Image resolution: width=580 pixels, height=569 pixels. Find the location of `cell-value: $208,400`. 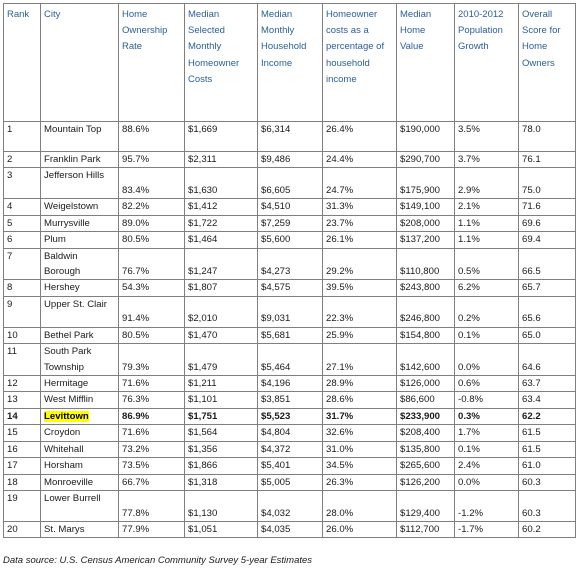

cell-value: $208,400 is located at coordinates (425, 433).